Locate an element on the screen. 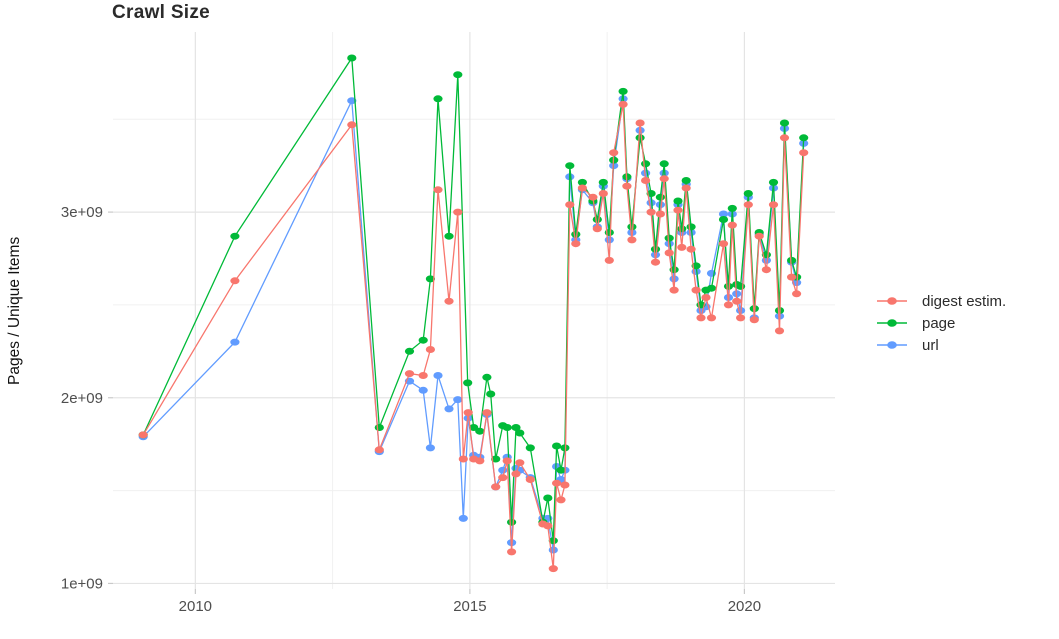  y-tick-label: 3e+09 is located at coordinates (82, 212).